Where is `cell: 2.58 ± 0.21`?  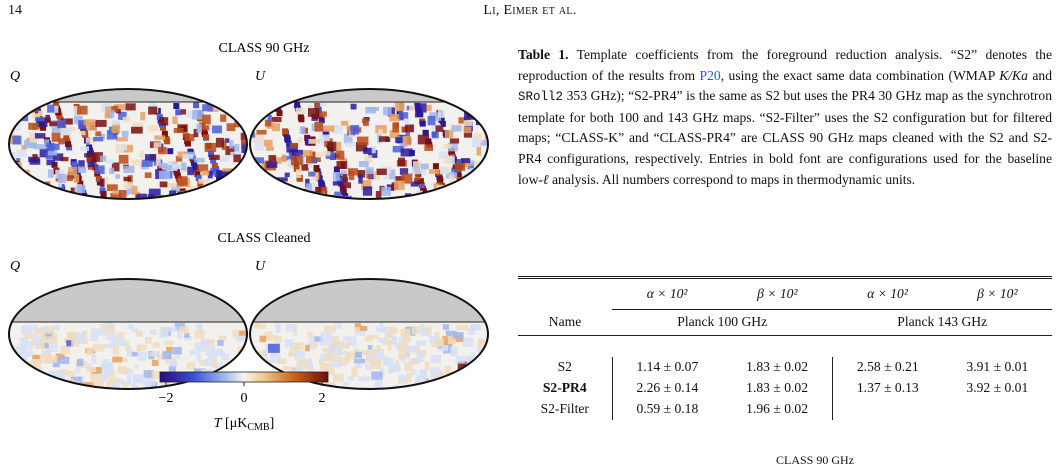
cell: 2.58 ± 0.21 is located at coordinates (887, 367).